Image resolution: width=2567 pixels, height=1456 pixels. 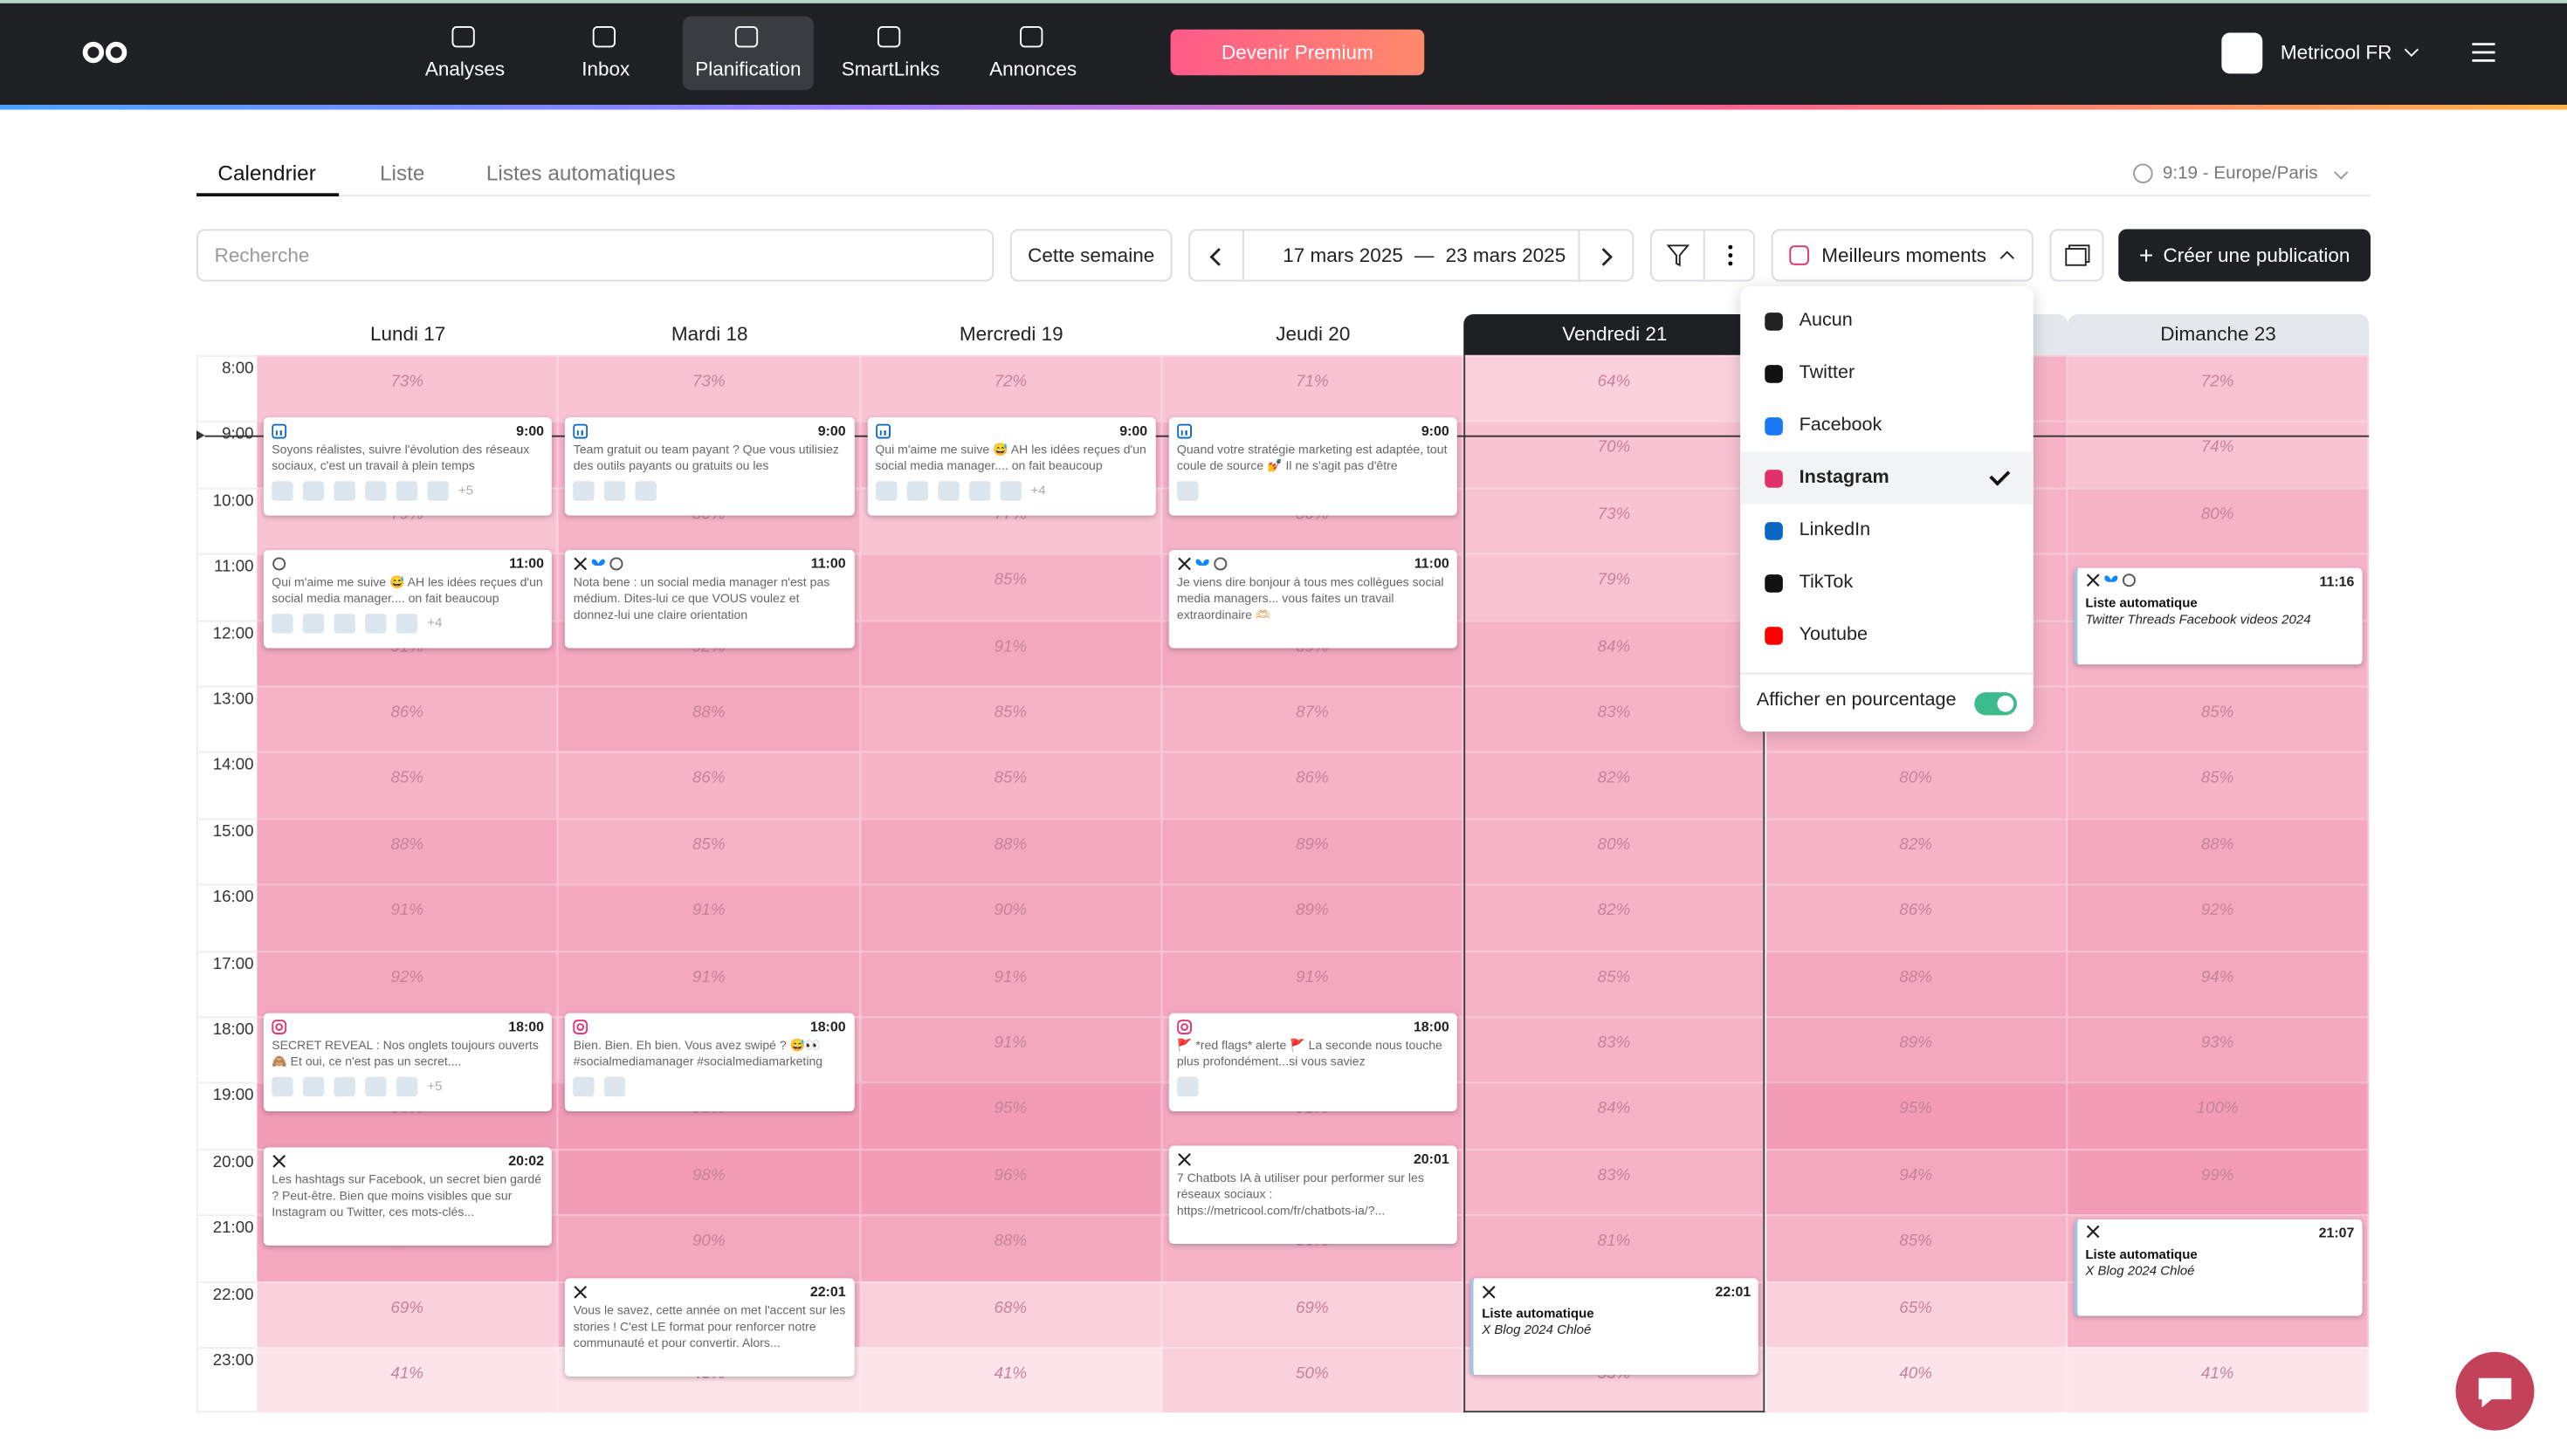 I want to click on slot: 81%, so click(x=1614, y=1247).